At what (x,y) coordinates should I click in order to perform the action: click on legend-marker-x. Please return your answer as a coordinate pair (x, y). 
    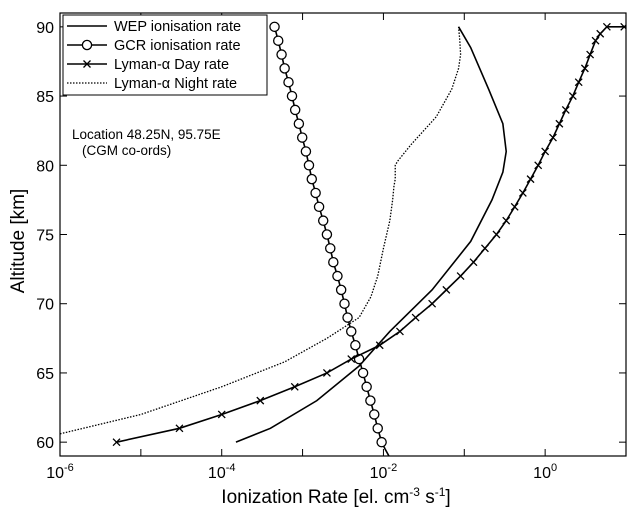
    Looking at the image, I should click on (87, 64).